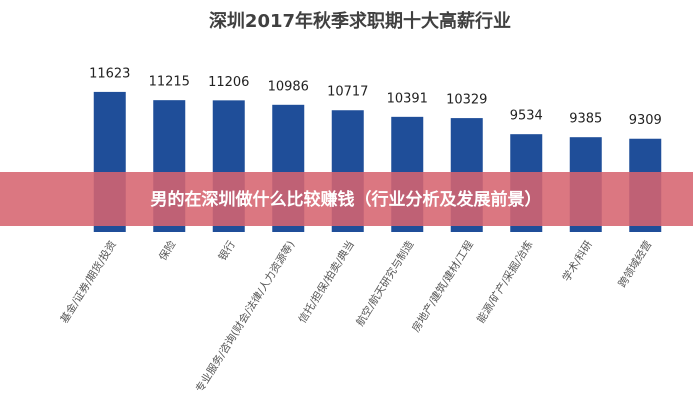  What do you see at coordinates (169, 82) in the screenshot?
I see `value-label: 11215` at bounding box center [169, 82].